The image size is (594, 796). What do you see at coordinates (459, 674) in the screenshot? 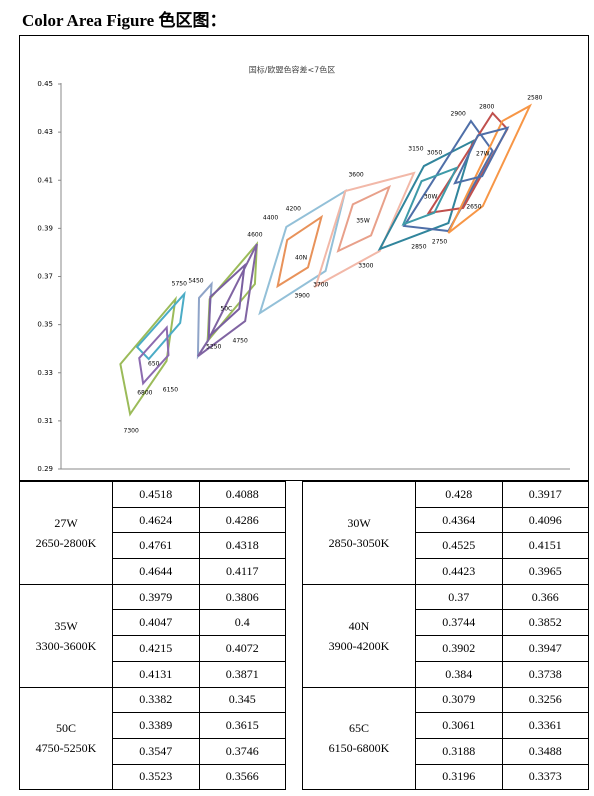
I see `x-value: 0.384` at bounding box center [459, 674].